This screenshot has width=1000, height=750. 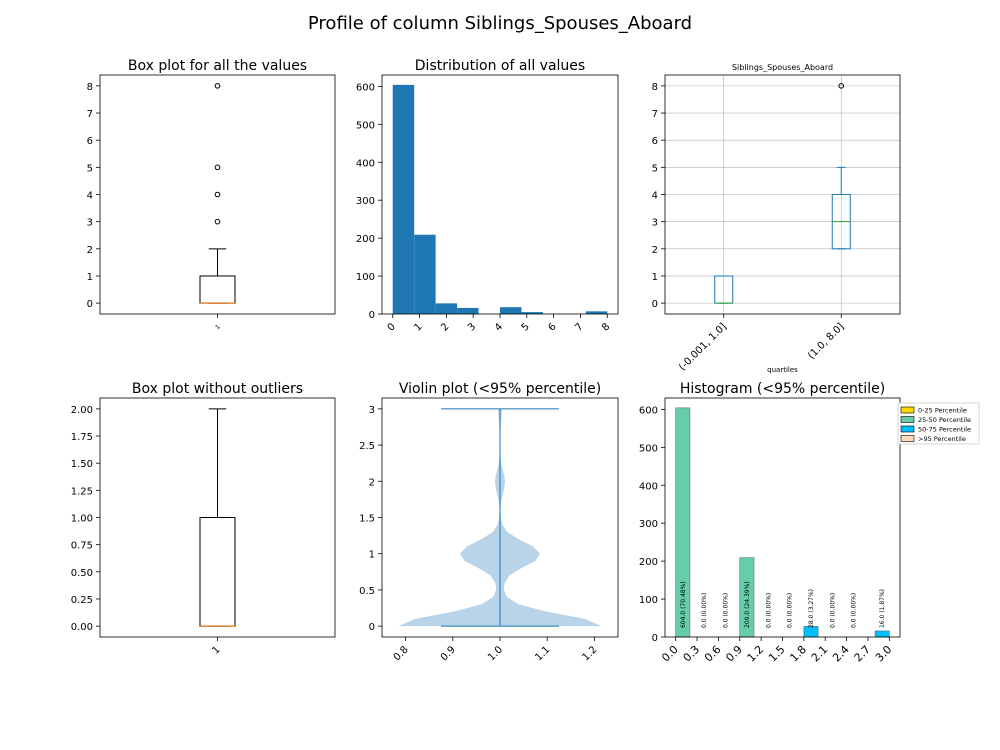 What do you see at coordinates (820, 654) in the screenshot?
I see `x-tick-label: 2.1` at bounding box center [820, 654].